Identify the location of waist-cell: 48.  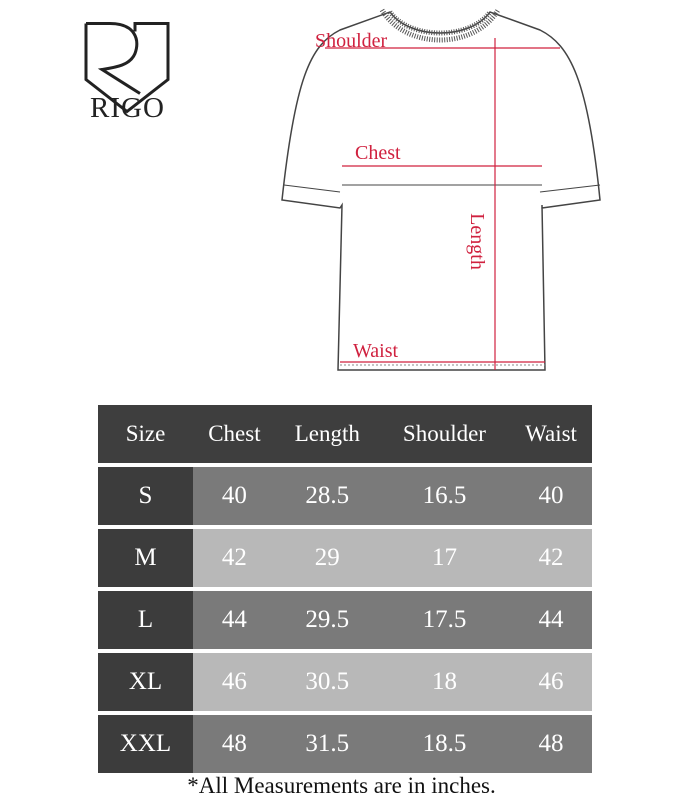
(551, 744).